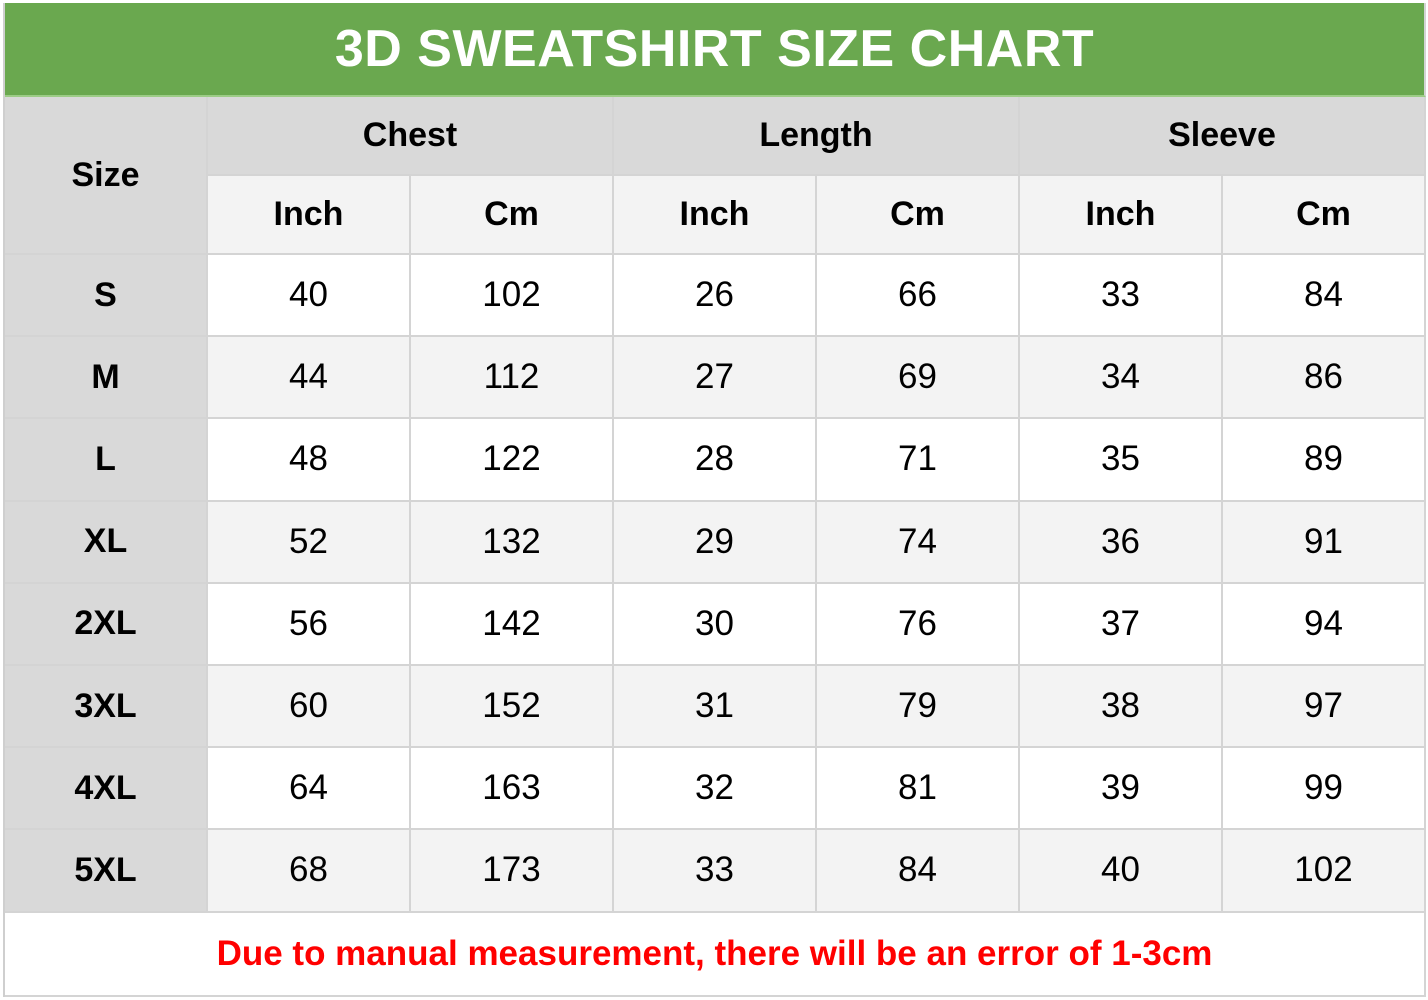  Describe the element at coordinates (106, 789) in the screenshot. I see `size-cell: 4XL` at that location.